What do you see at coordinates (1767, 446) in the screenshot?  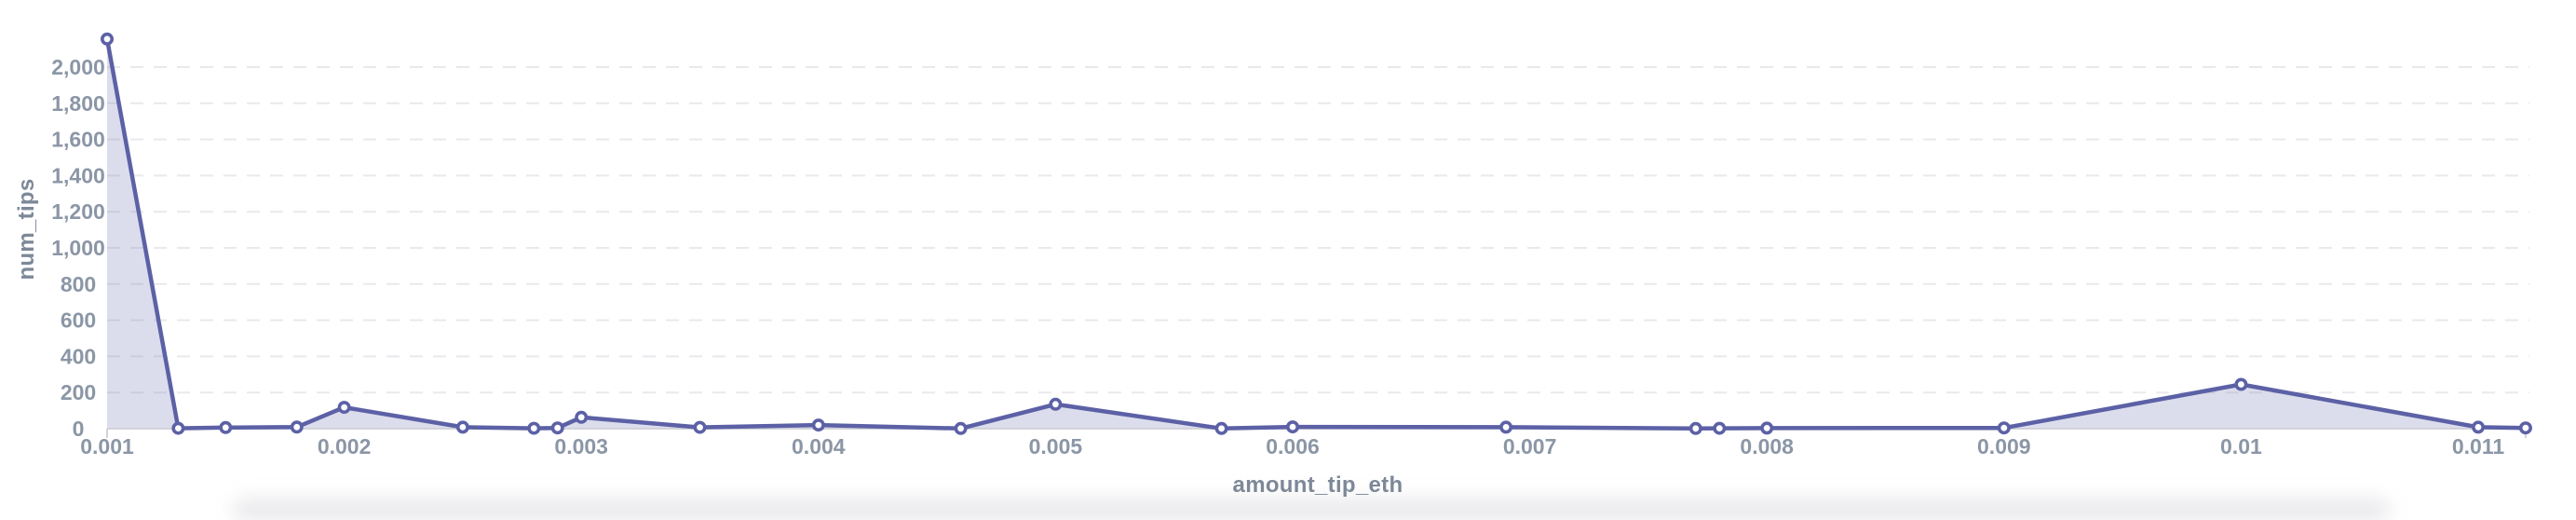 I see `x-tick-label: 0.008` at bounding box center [1767, 446].